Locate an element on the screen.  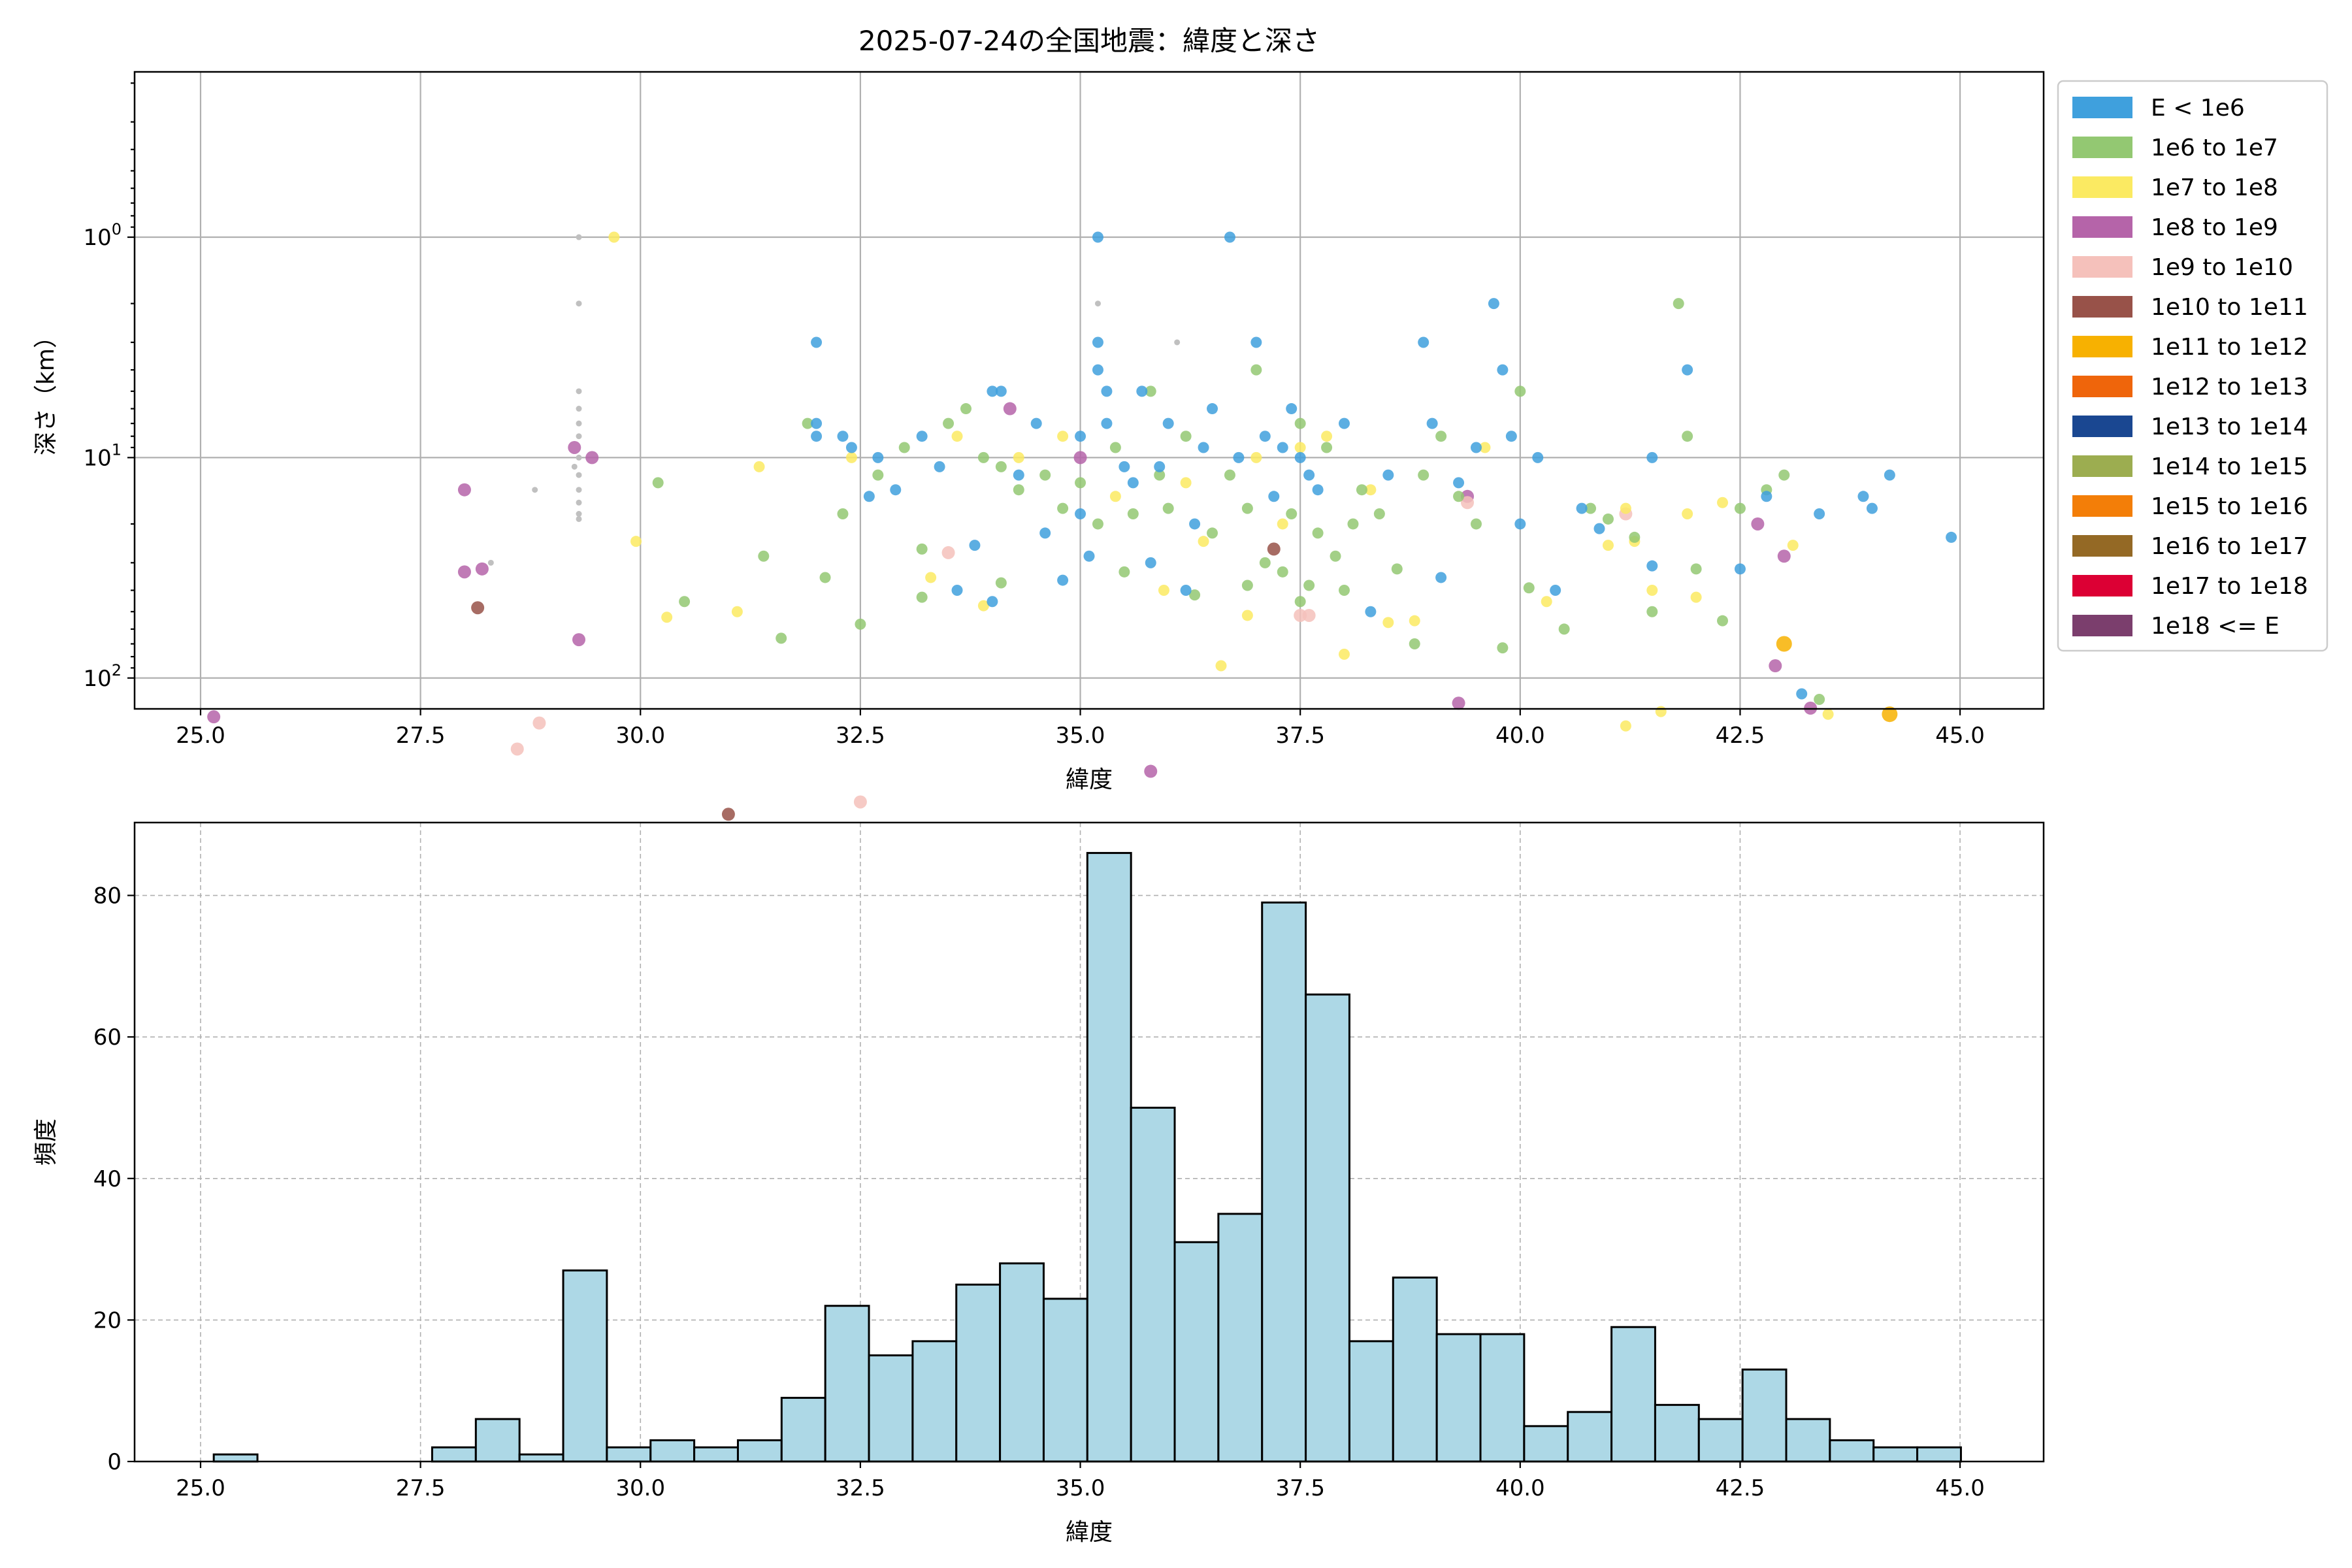
legend-label: 1e15 to 1e16 is located at coordinates (2229, 506).